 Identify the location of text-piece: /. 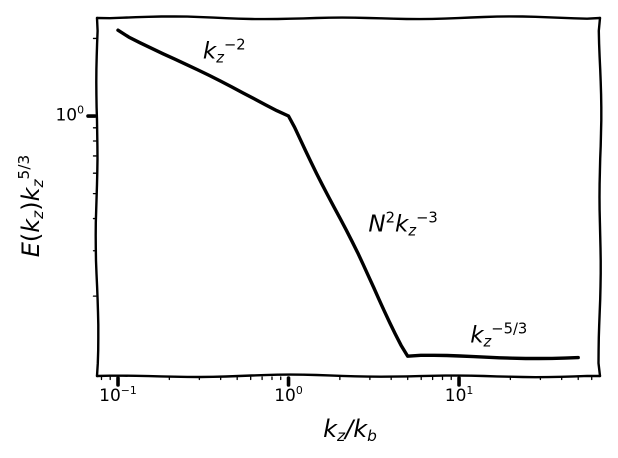
(349, 429).